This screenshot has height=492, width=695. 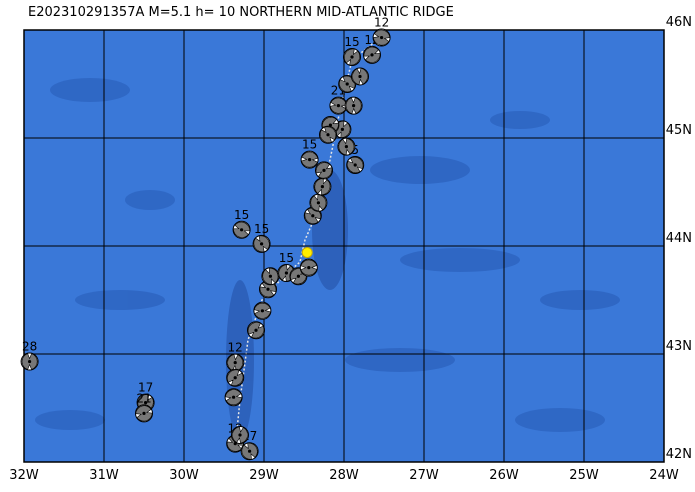 What do you see at coordinates (344, 475) in the screenshot?
I see `x-tick-label: 28W` at bounding box center [344, 475].